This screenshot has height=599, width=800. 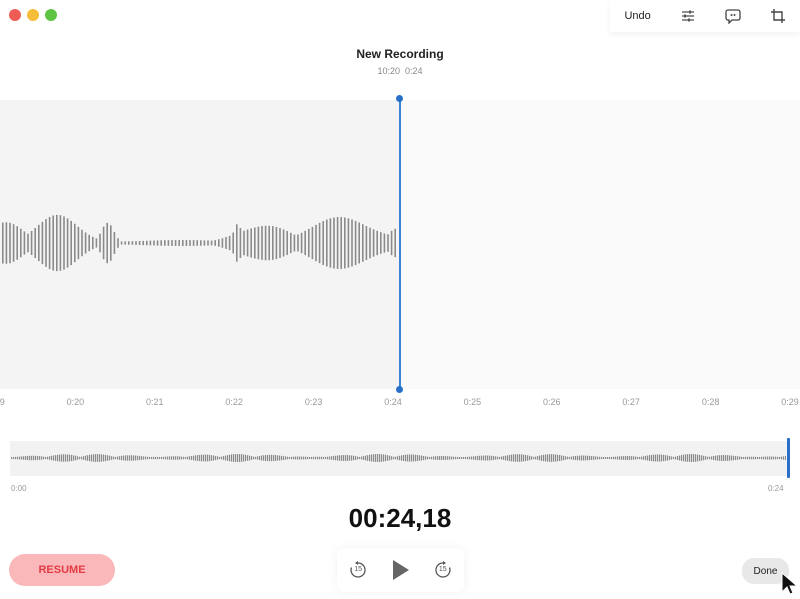 I want to click on playhead-bottom-handle, so click(x=399, y=389).